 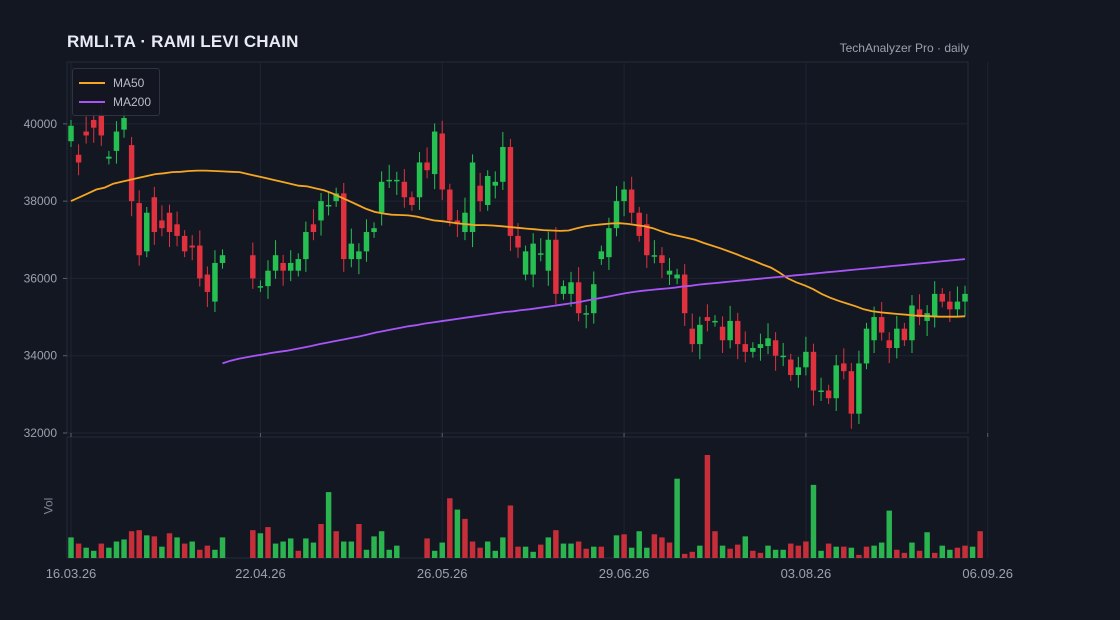 What do you see at coordinates (442, 573) in the screenshot?
I see `x-tick-label: 26.05.26` at bounding box center [442, 573].